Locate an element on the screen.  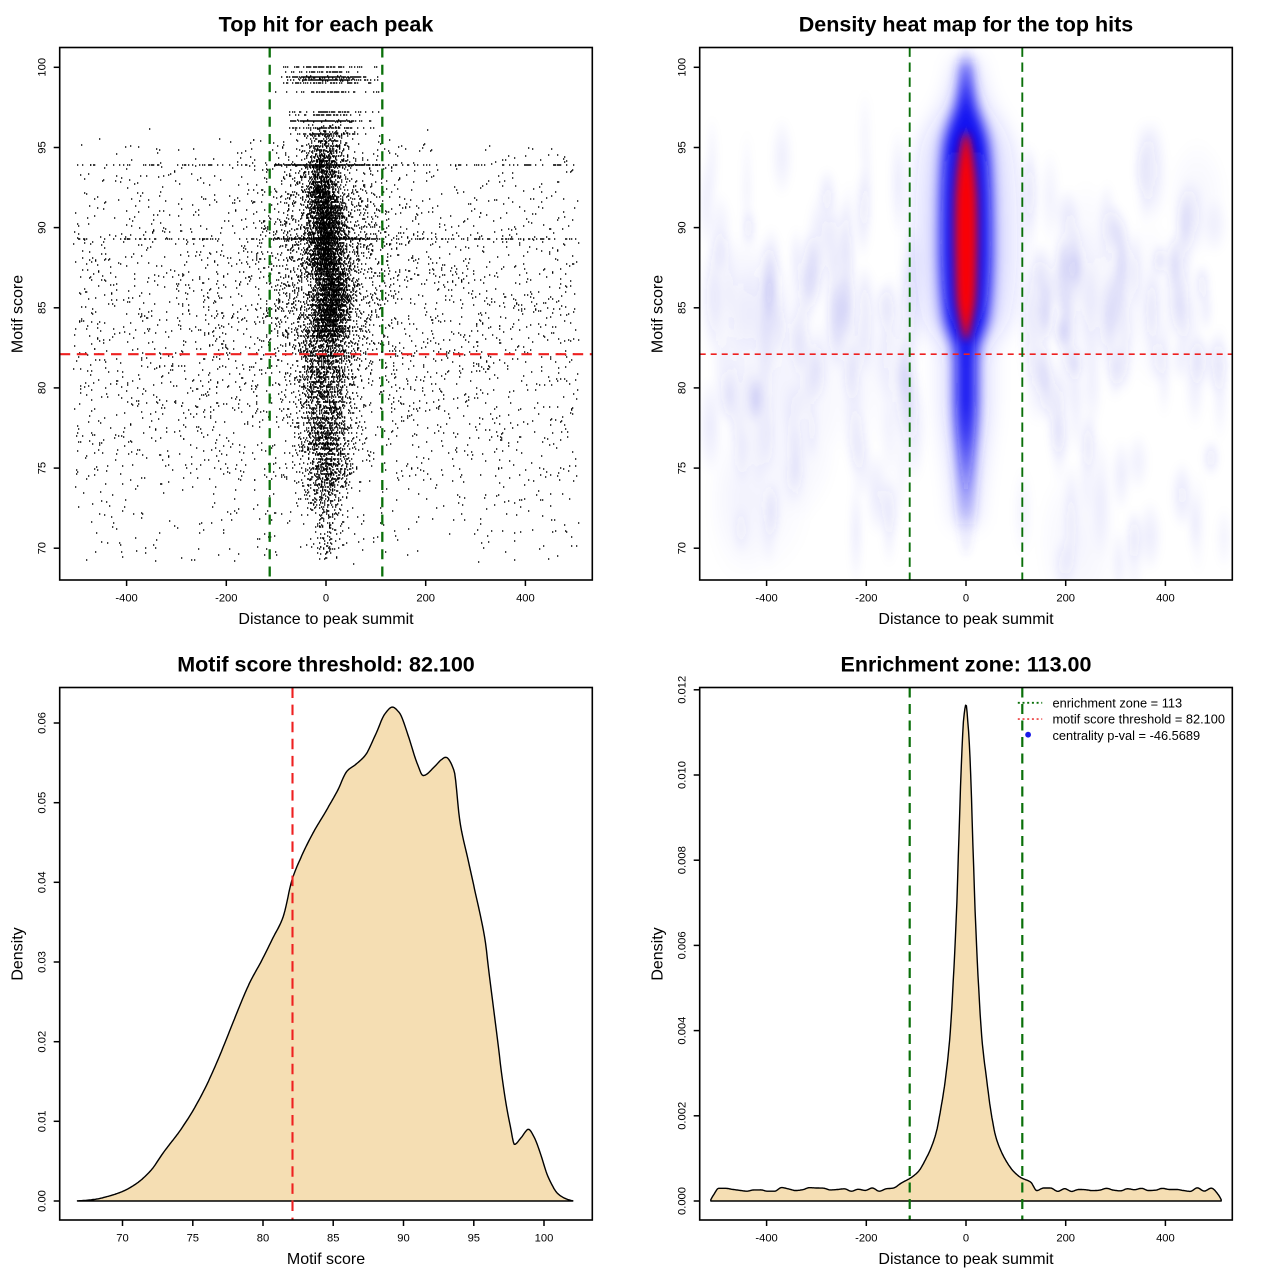
svg-text: 0.004 is located at coordinates (683, 1031).